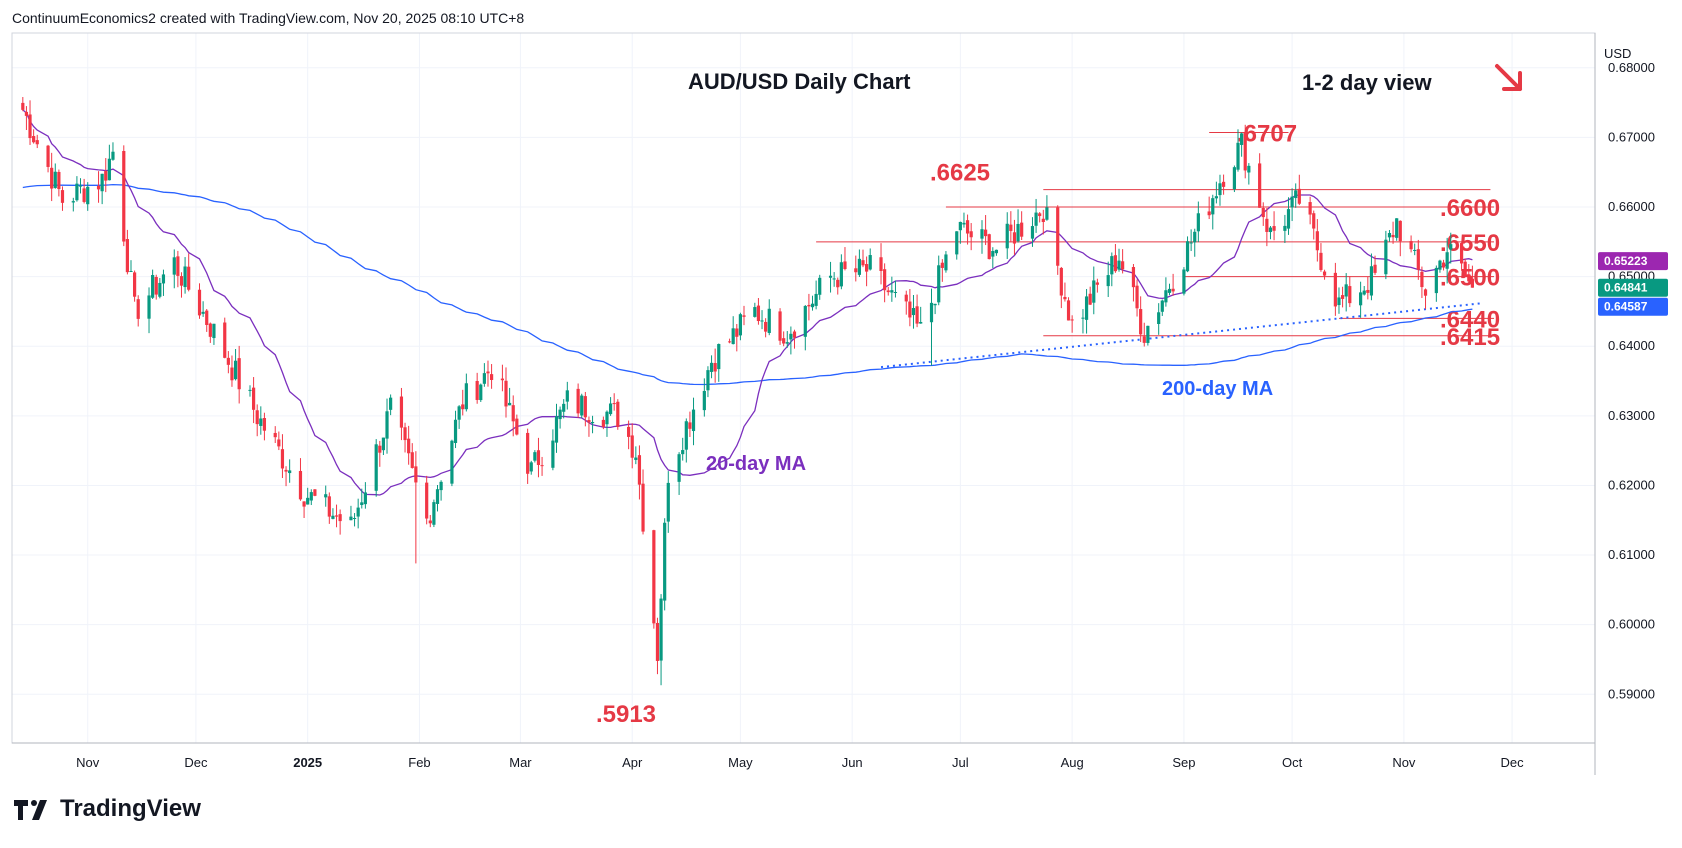 The width and height of the screenshot is (1682, 848). I want to click on price-tag-value: 0.64841, so click(1626, 288).